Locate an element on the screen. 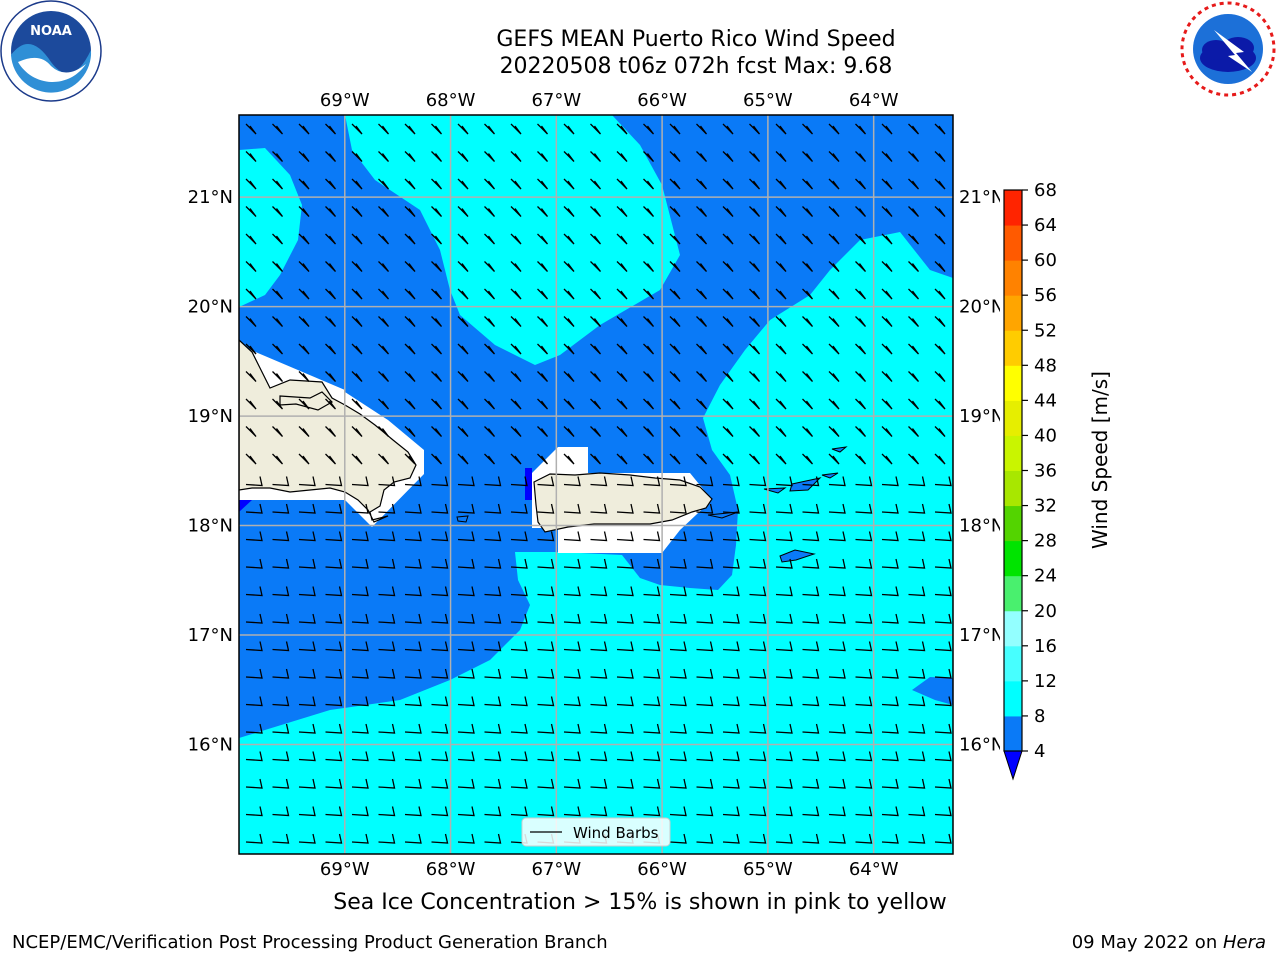 The height and width of the screenshot is (960, 1280). longitude-label: 69°W is located at coordinates (345, 100).